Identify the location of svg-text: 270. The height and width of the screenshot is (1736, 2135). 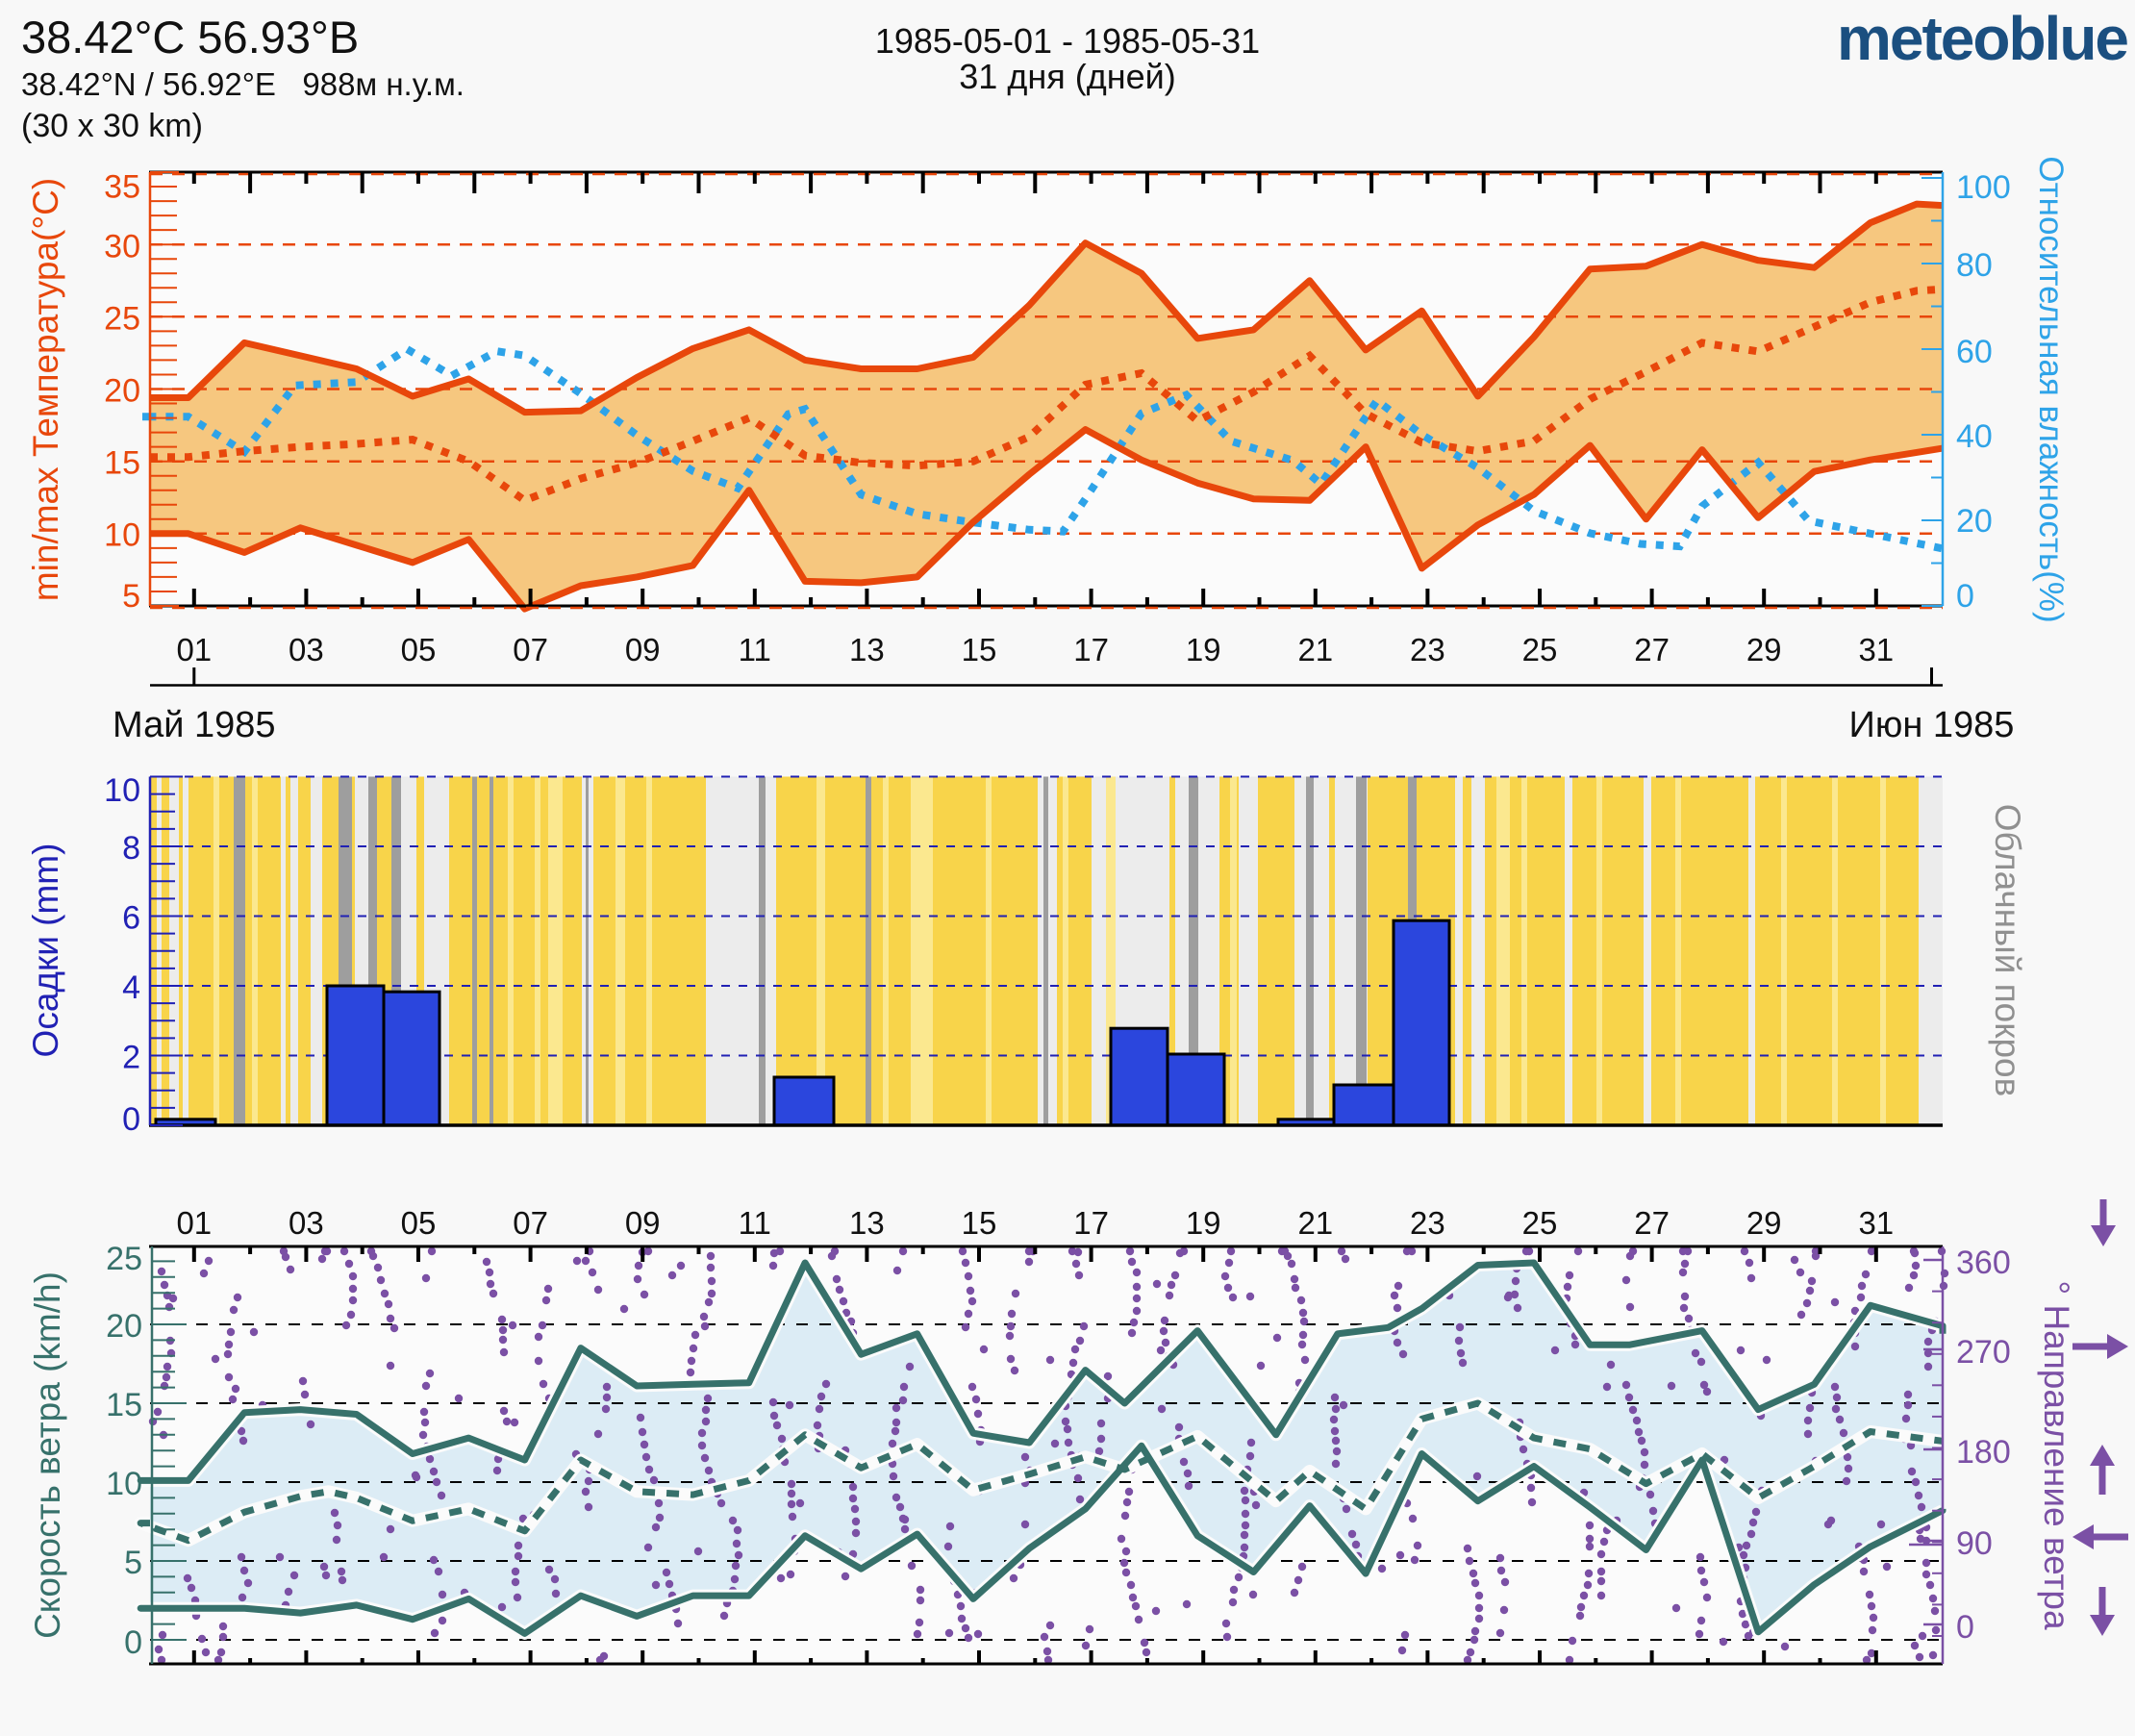
(1984, 1352).